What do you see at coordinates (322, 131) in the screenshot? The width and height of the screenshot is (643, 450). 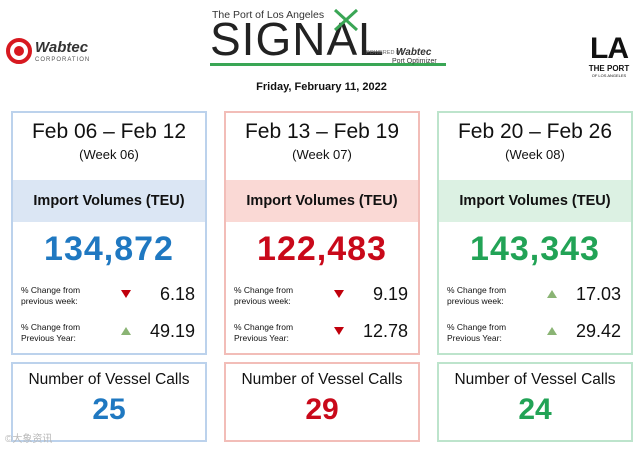 I see `week-range: Feb 13 – Feb 19` at bounding box center [322, 131].